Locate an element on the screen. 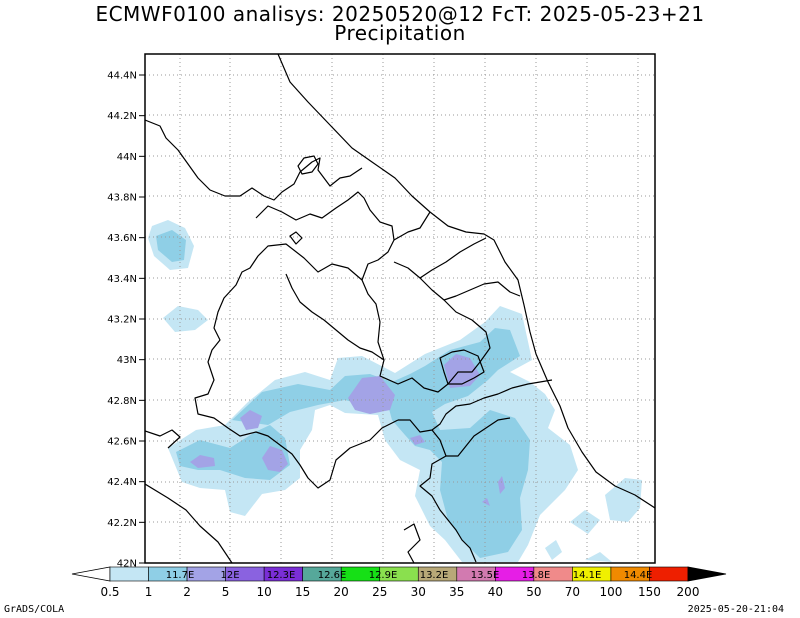 The width and height of the screenshot is (800, 618). colorbar-level-label: 50 is located at coordinates (533, 592).